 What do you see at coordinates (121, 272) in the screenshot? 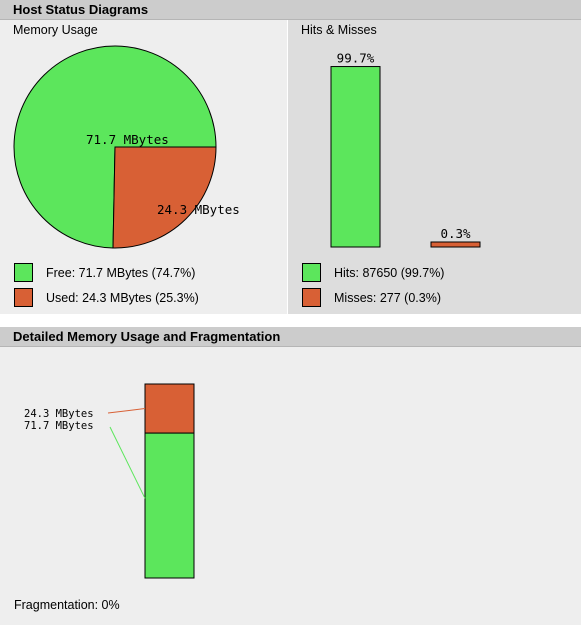
I see `legend-free-label: Free: 71.7 MBytes (74.7%)` at bounding box center [121, 272].